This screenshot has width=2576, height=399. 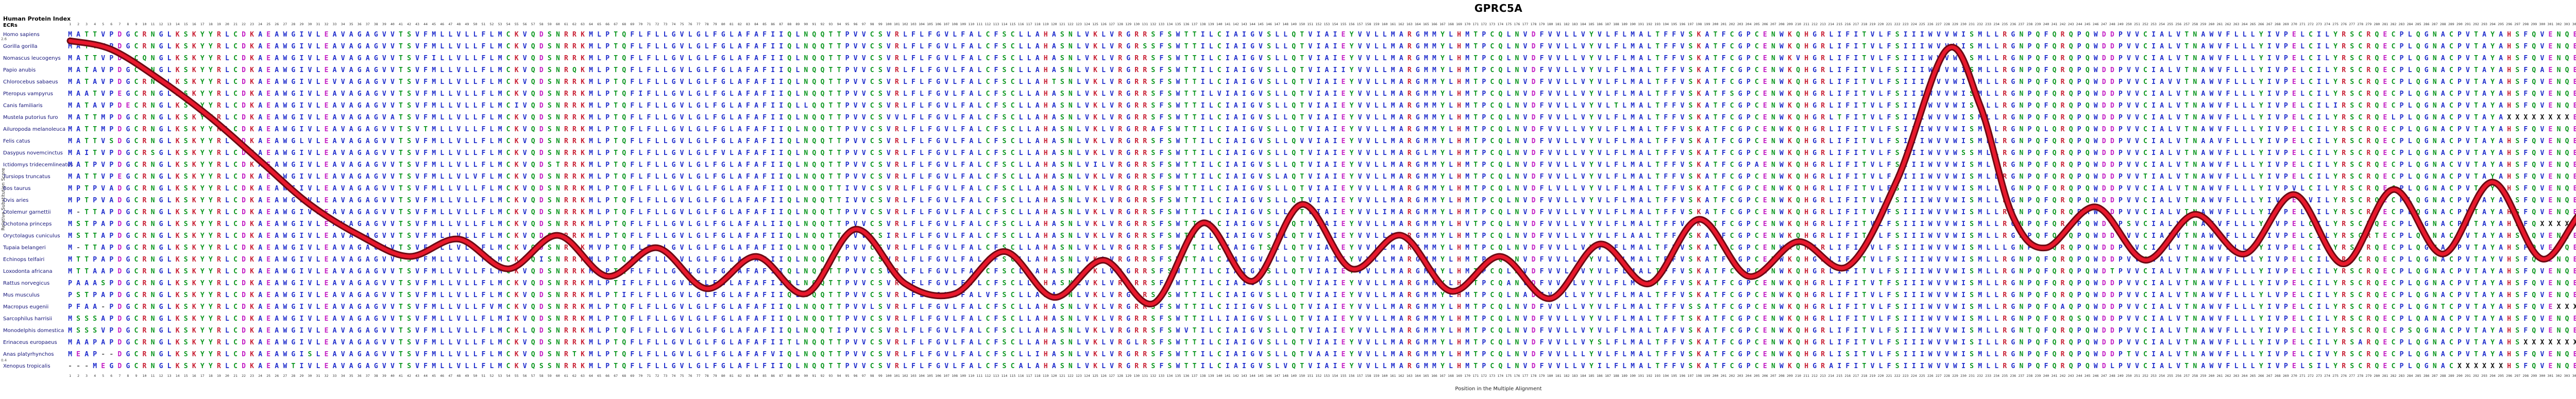 I want to click on ruler-number: 9, so click(x=136, y=24).